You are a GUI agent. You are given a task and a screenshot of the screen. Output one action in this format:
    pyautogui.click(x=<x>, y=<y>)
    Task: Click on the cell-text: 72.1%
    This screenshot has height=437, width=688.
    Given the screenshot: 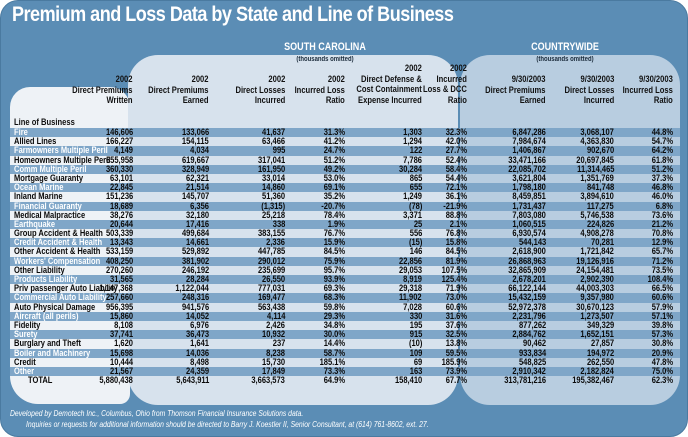 What is the action you would take?
    pyautogui.click(x=456, y=187)
    